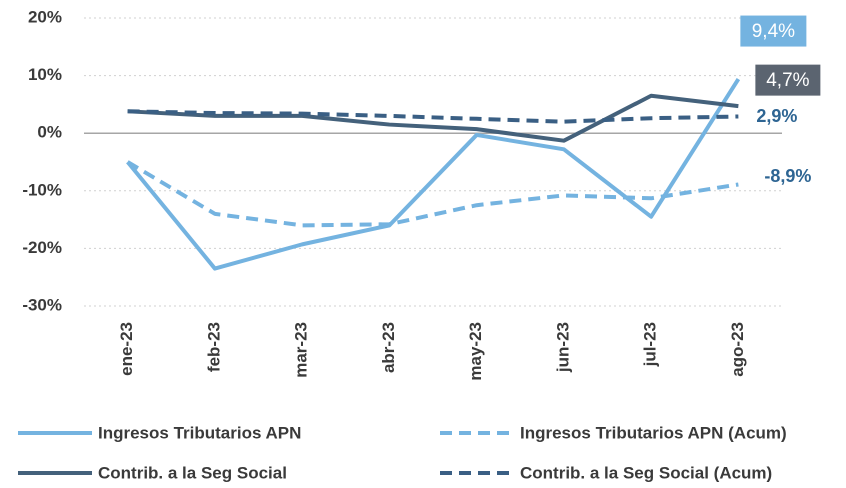 The image size is (846, 488). I want to click on y-tick-label: -20%, so click(42, 247).